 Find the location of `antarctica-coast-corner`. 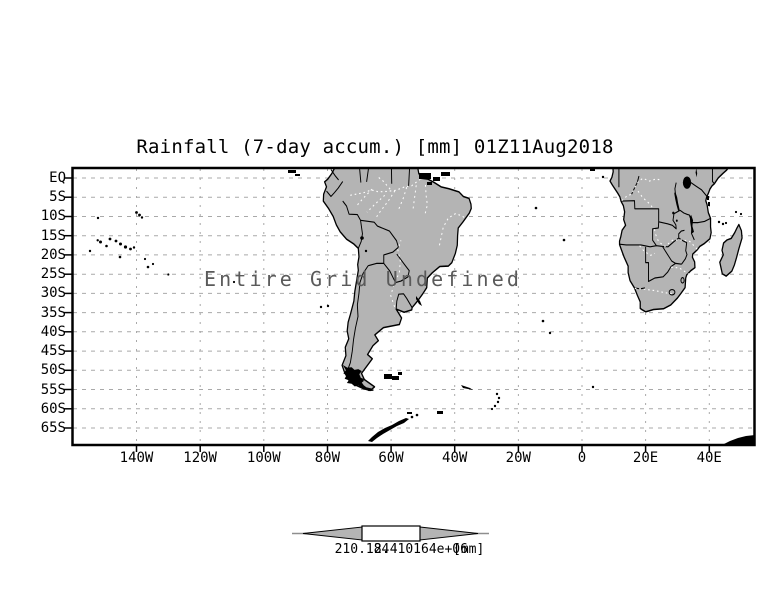

antarctica-coast-corner is located at coordinates (739, 439).